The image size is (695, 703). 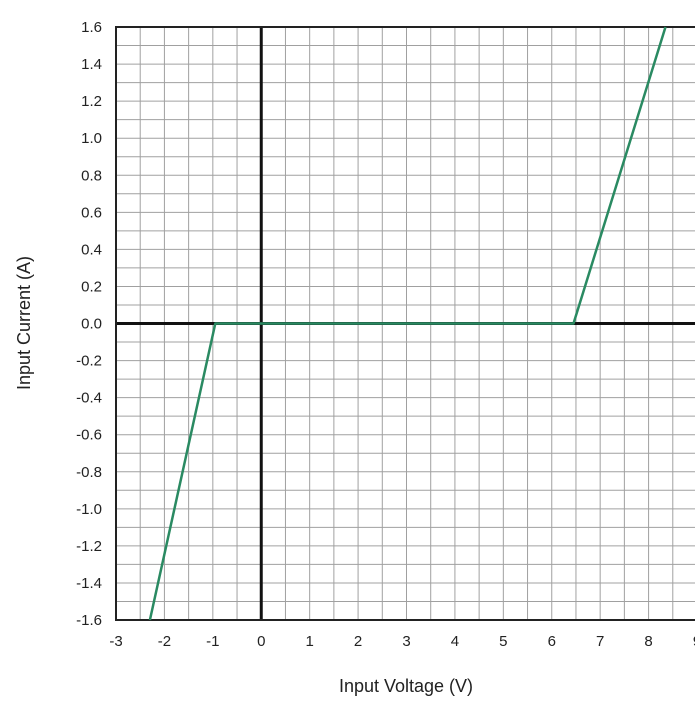 What do you see at coordinates (91, 64) in the screenshot?
I see `y-tick-label: 1.4` at bounding box center [91, 64].